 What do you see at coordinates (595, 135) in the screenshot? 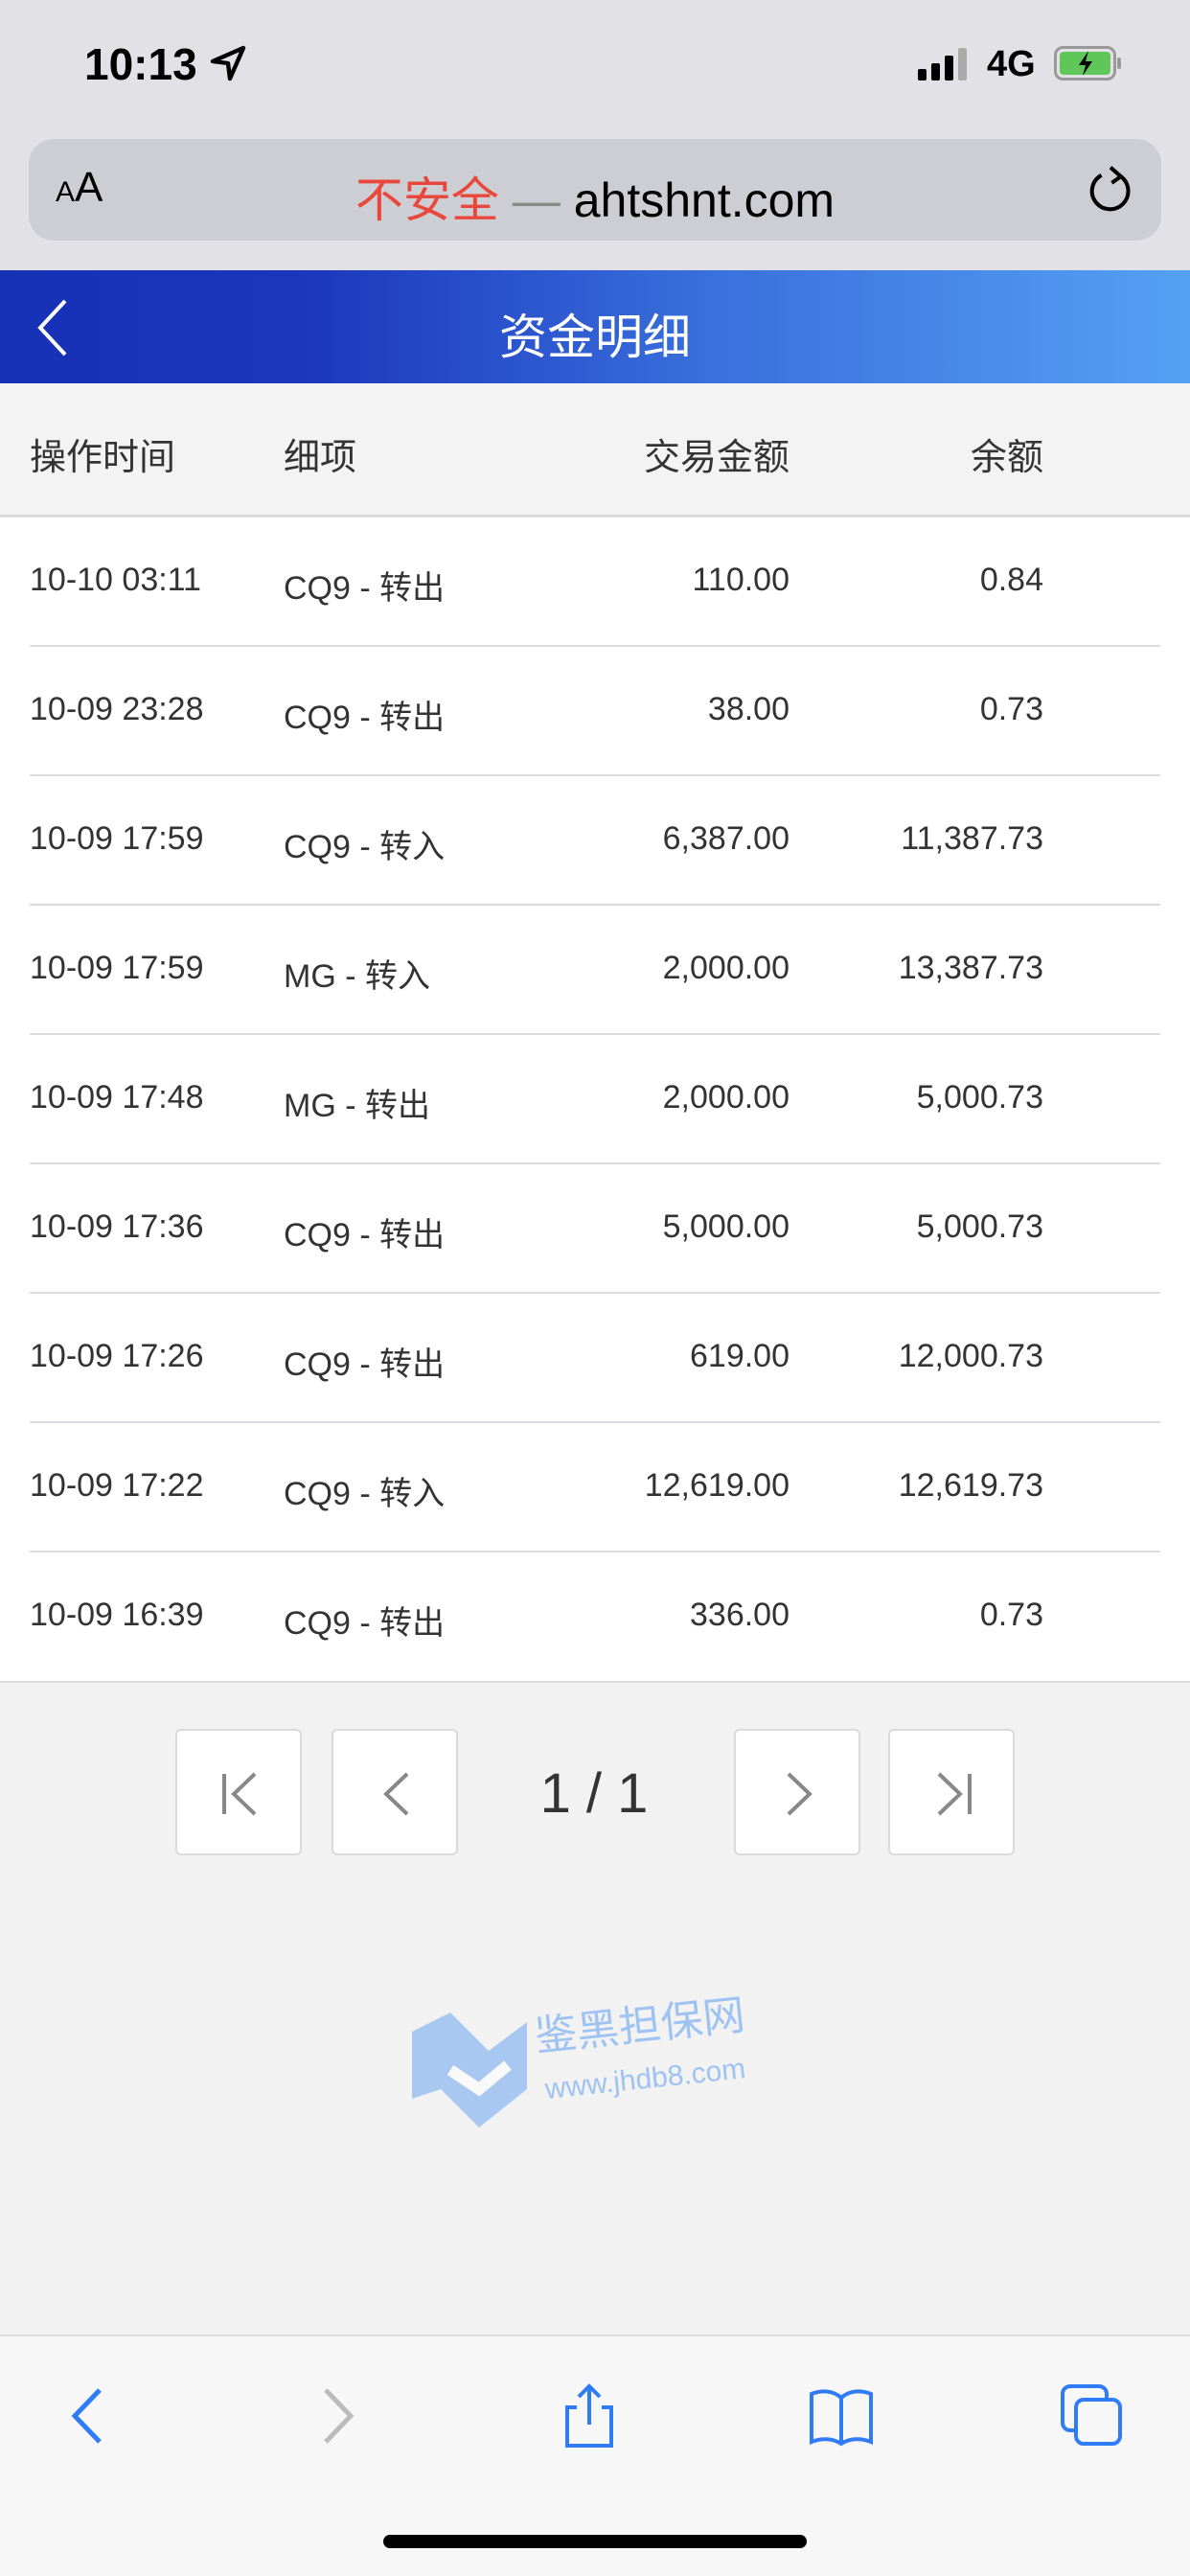
I see `status-bar: 10:13 4G AA 不安全 — ahtshnt.com` at bounding box center [595, 135].